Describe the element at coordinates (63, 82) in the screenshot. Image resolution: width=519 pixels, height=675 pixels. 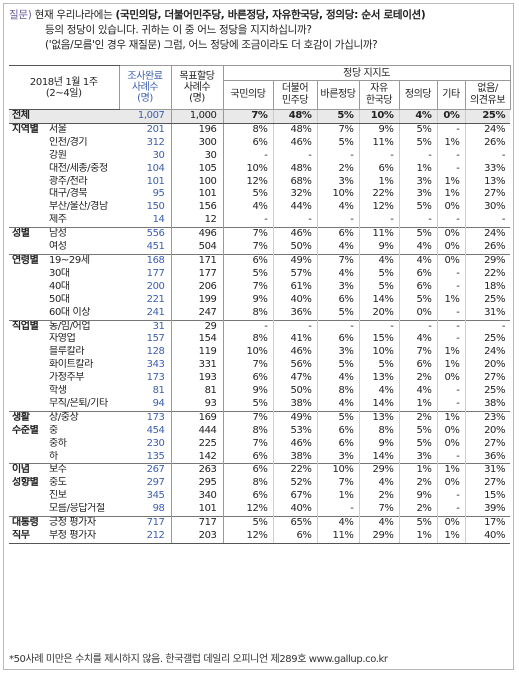
I see `header-date-text: 2018년 1월 1주` at that location.